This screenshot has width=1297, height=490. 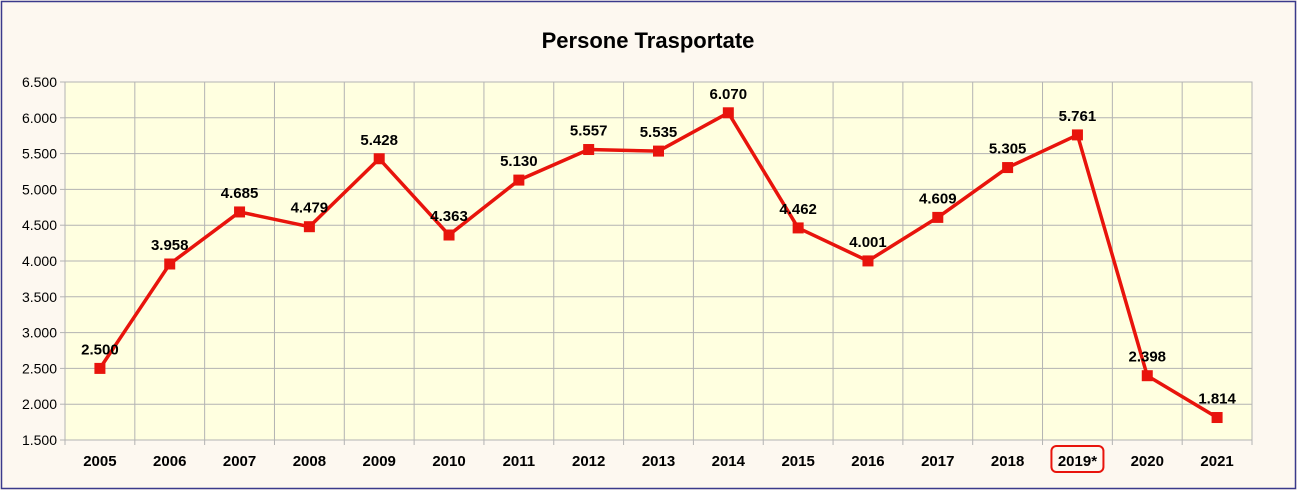 What do you see at coordinates (868, 242) in the screenshot?
I see `data-label: 4.001` at bounding box center [868, 242].